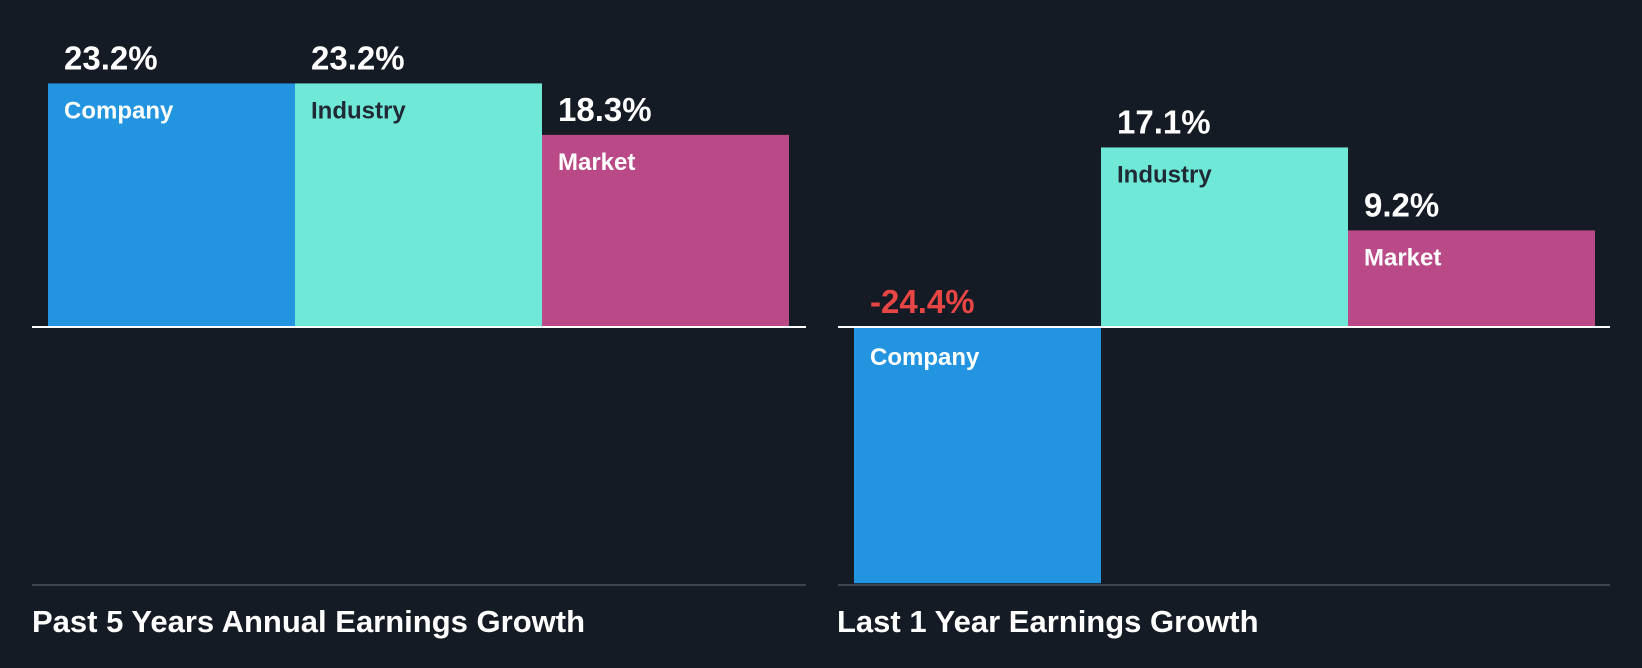 This screenshot has width=1642, height=668. Describe the element at coordinates (1402, 257) in the screenshot. I see `last-1y-market-category-label: Market` at that location.